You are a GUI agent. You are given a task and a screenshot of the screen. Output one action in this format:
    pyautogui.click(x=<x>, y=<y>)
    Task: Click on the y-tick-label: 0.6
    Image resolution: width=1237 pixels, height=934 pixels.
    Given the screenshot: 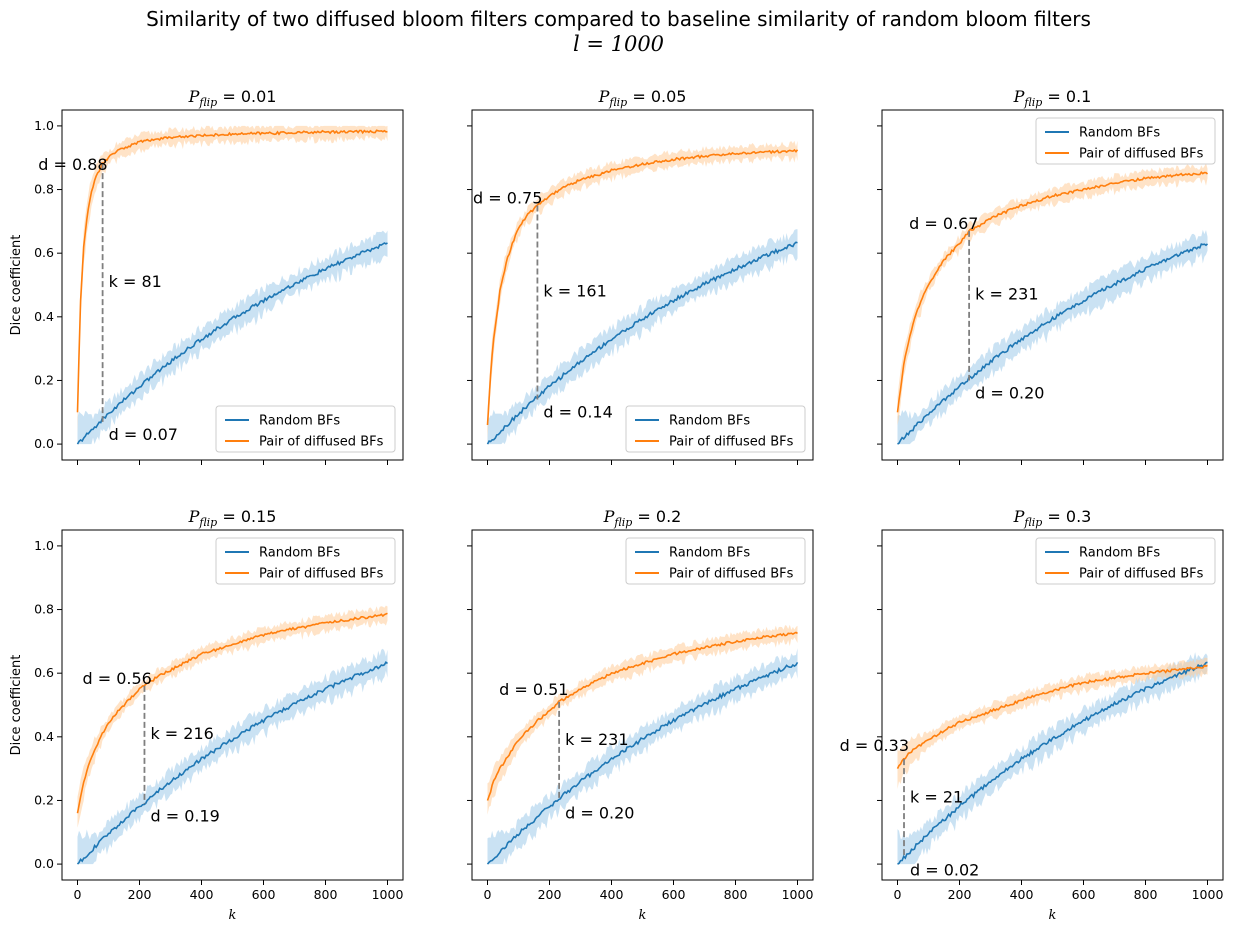 What is the action you would take?
    pyautogui.click(x=44, y=672)
    